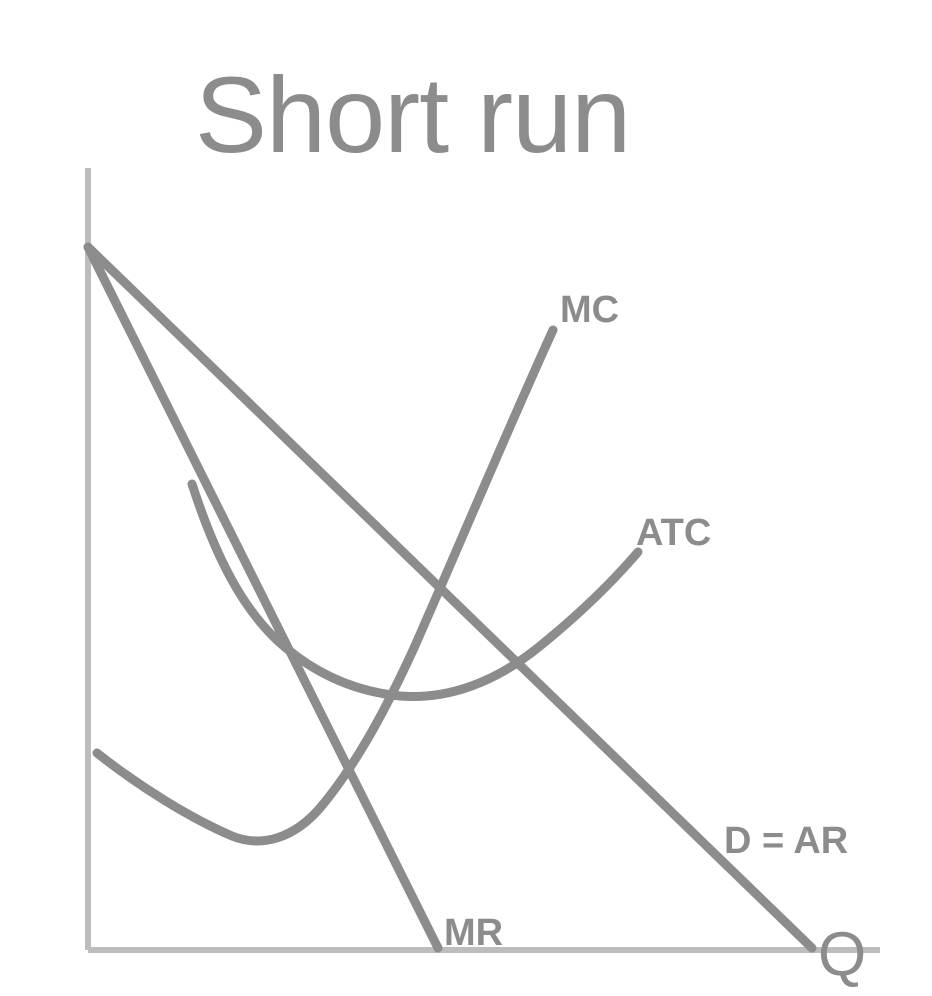 The image size is (932, 996). Describe the element at coordinates (589, 310) in the screenshot. I see `label-marginal-cost: MC` at that location.